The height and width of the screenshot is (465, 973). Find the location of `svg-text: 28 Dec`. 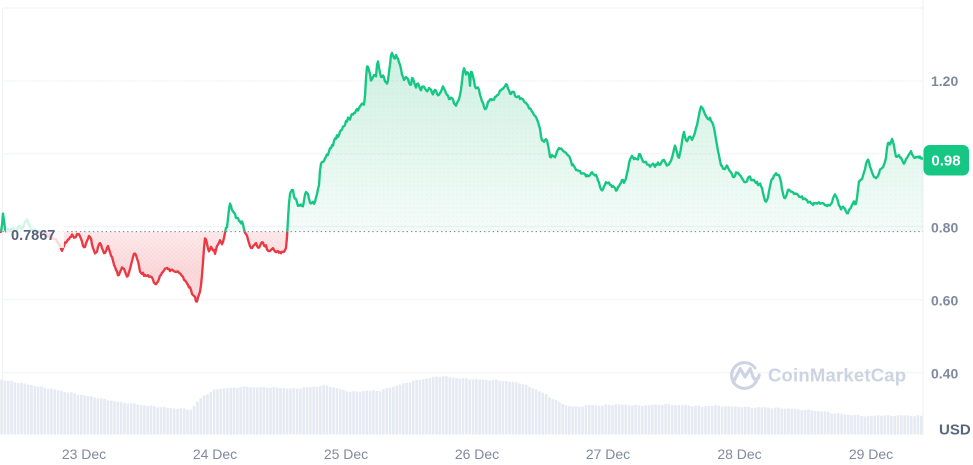

svg-text: 28 Dec is located at coordinates (739, 454).